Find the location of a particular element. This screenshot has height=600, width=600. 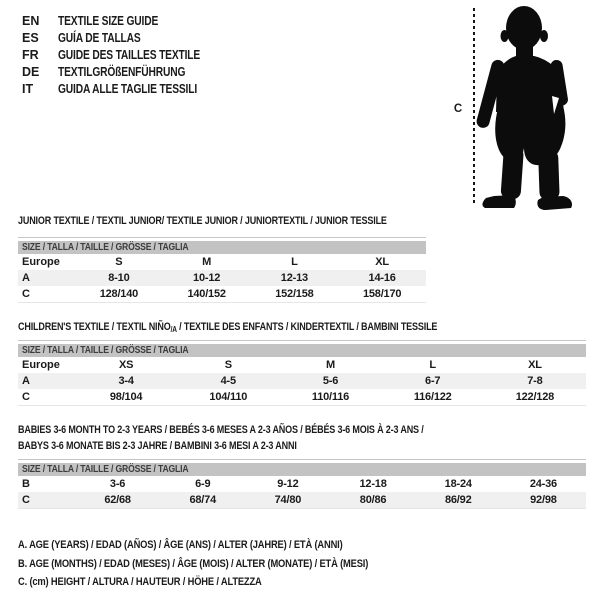

table-cell: 158/170 is located at coordinates (382, 294).